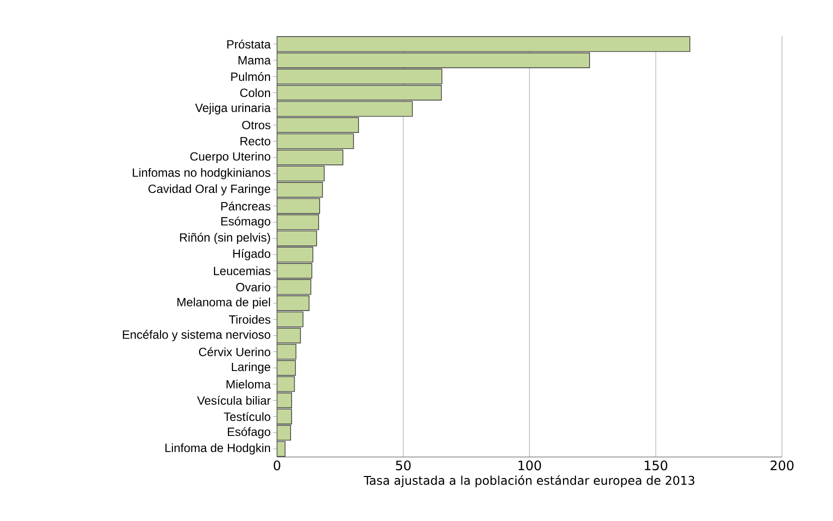  Describe the element at coordinates (233, 108) in the screenshot. I see `y-tick-label: Vejiga urinaria` at that location.